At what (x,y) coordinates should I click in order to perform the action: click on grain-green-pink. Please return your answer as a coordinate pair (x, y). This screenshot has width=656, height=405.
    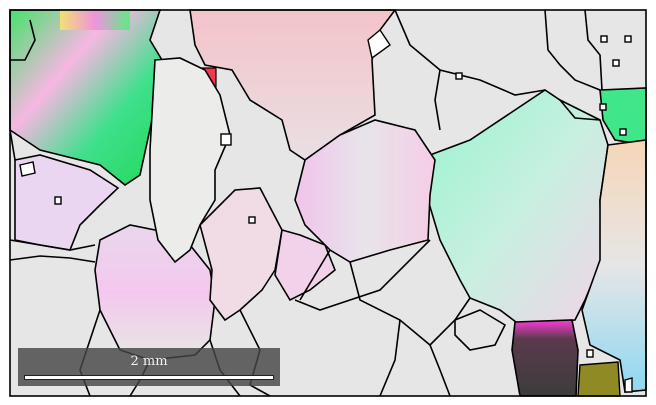
    Looking at the image, I should click on (86, 97).